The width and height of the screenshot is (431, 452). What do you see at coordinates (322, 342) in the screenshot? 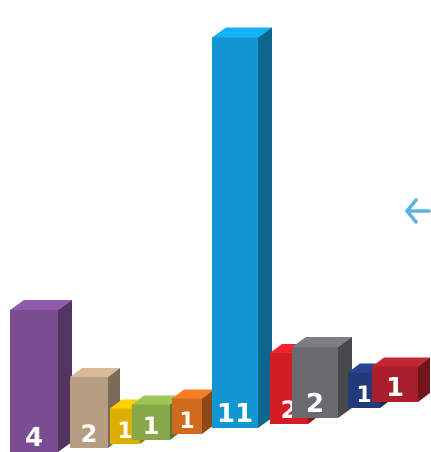
I see `bar-8-top` at bounding box center [322, 342].